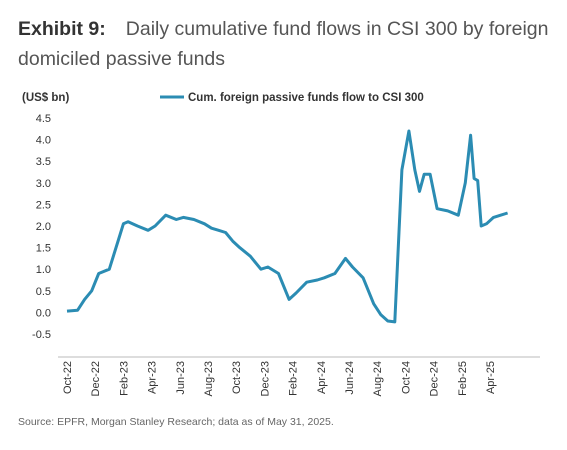  Describe the element at coordinates (491, 377) in the screenshot. I see `x-tick-label: Apr-25` at that location.